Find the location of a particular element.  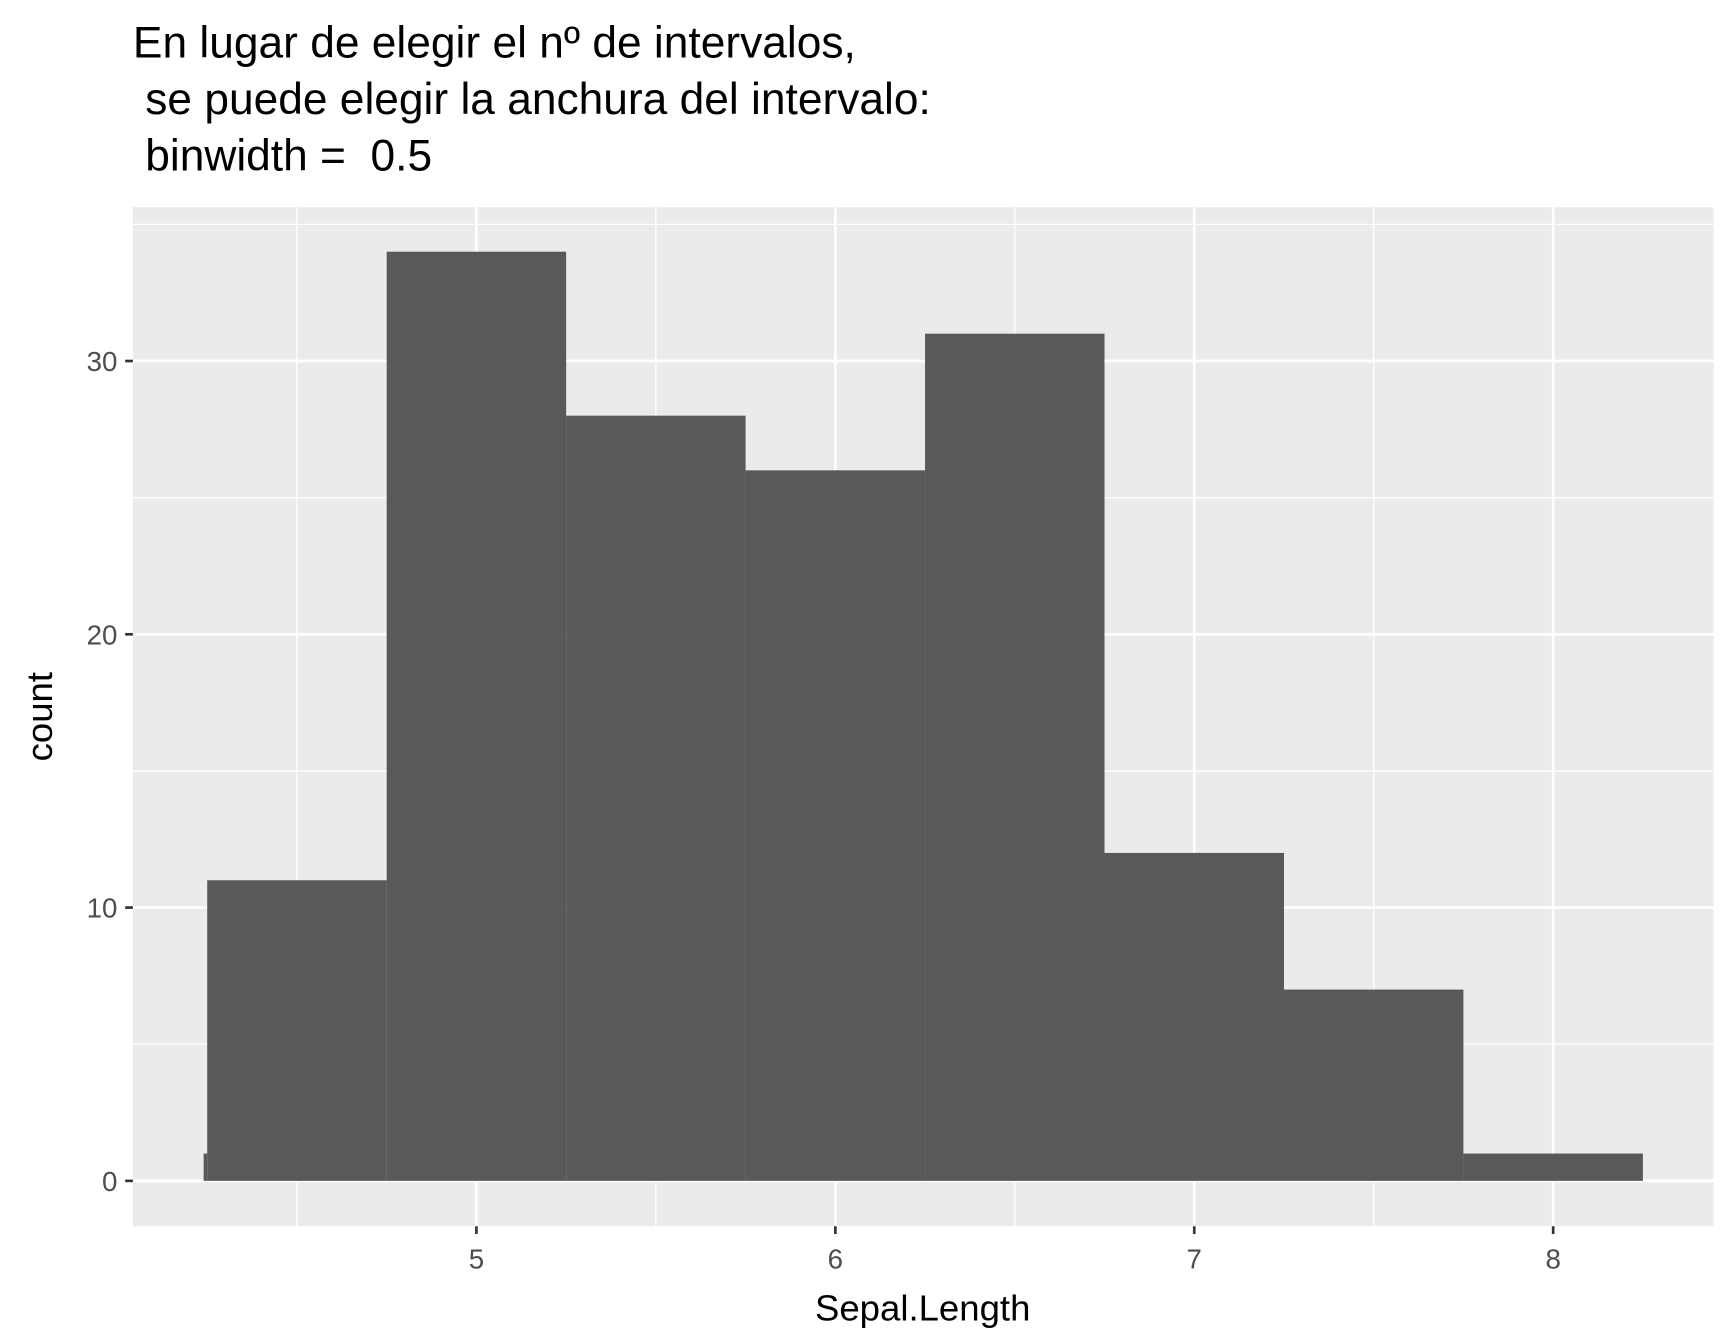

y-tick-label: 10 is located at coordinates (102, 908).